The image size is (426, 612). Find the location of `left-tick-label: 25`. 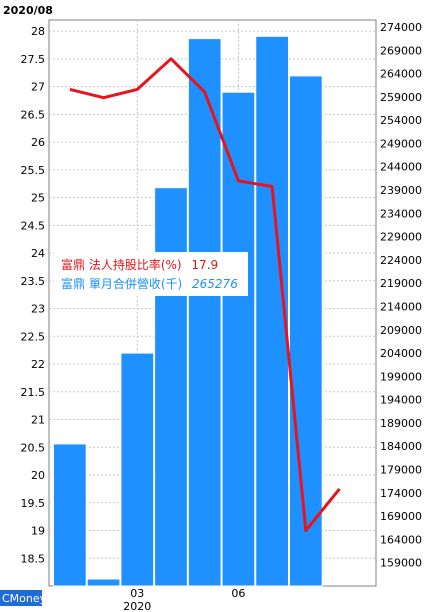

left-tick-label: 25 is located at coordinates (38, 198).